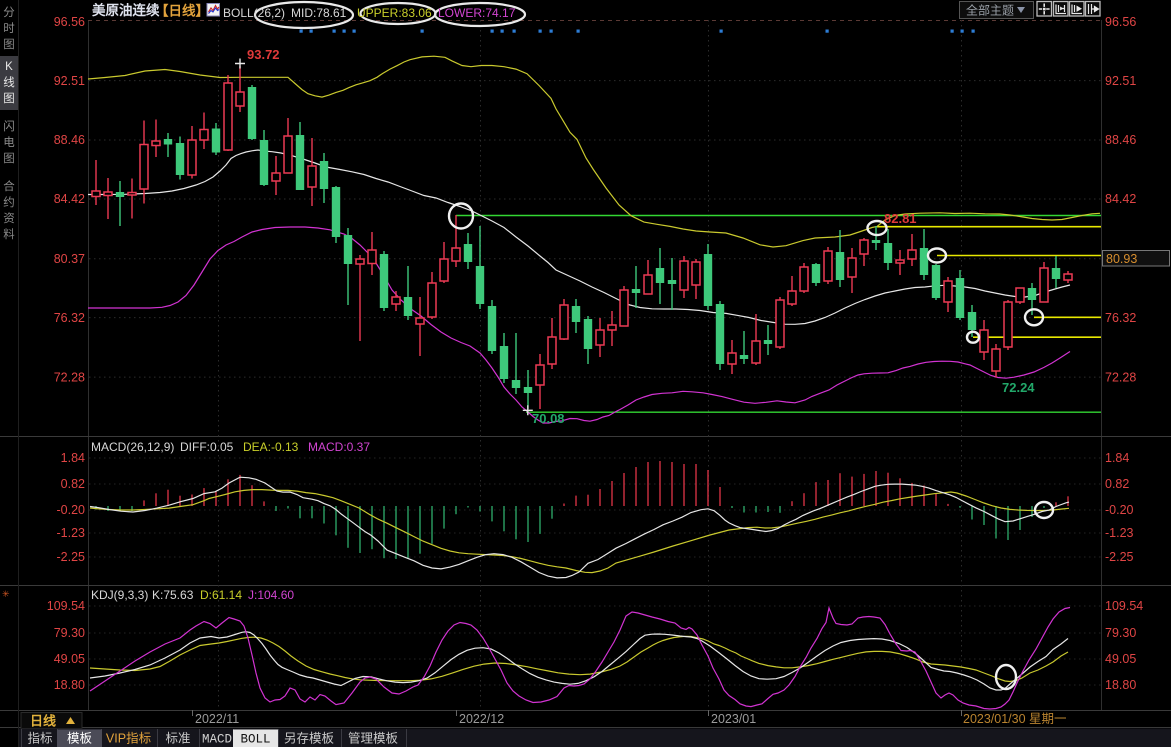  Describe the element at coordinates (339, 447) in the screenshot. I see `svg-text: MACD:0.37` at that location.